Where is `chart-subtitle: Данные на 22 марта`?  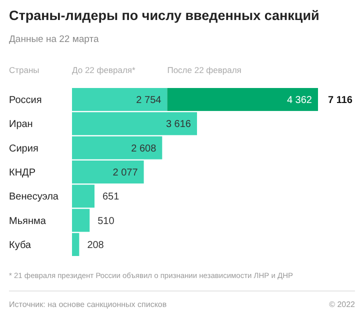
chart-subtitle: Данные на 22 марта is located at coordinates (54, 39).